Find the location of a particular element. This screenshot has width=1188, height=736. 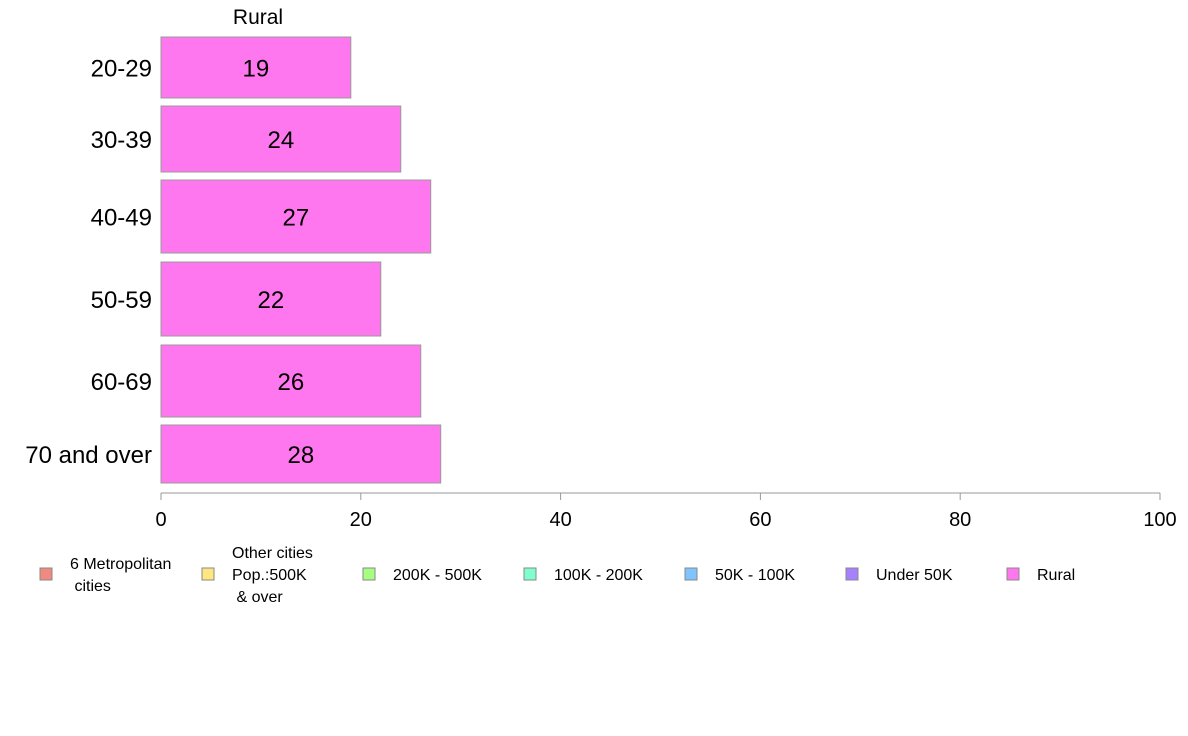

category-label: 60-69 is located at coordinates (121, 382).